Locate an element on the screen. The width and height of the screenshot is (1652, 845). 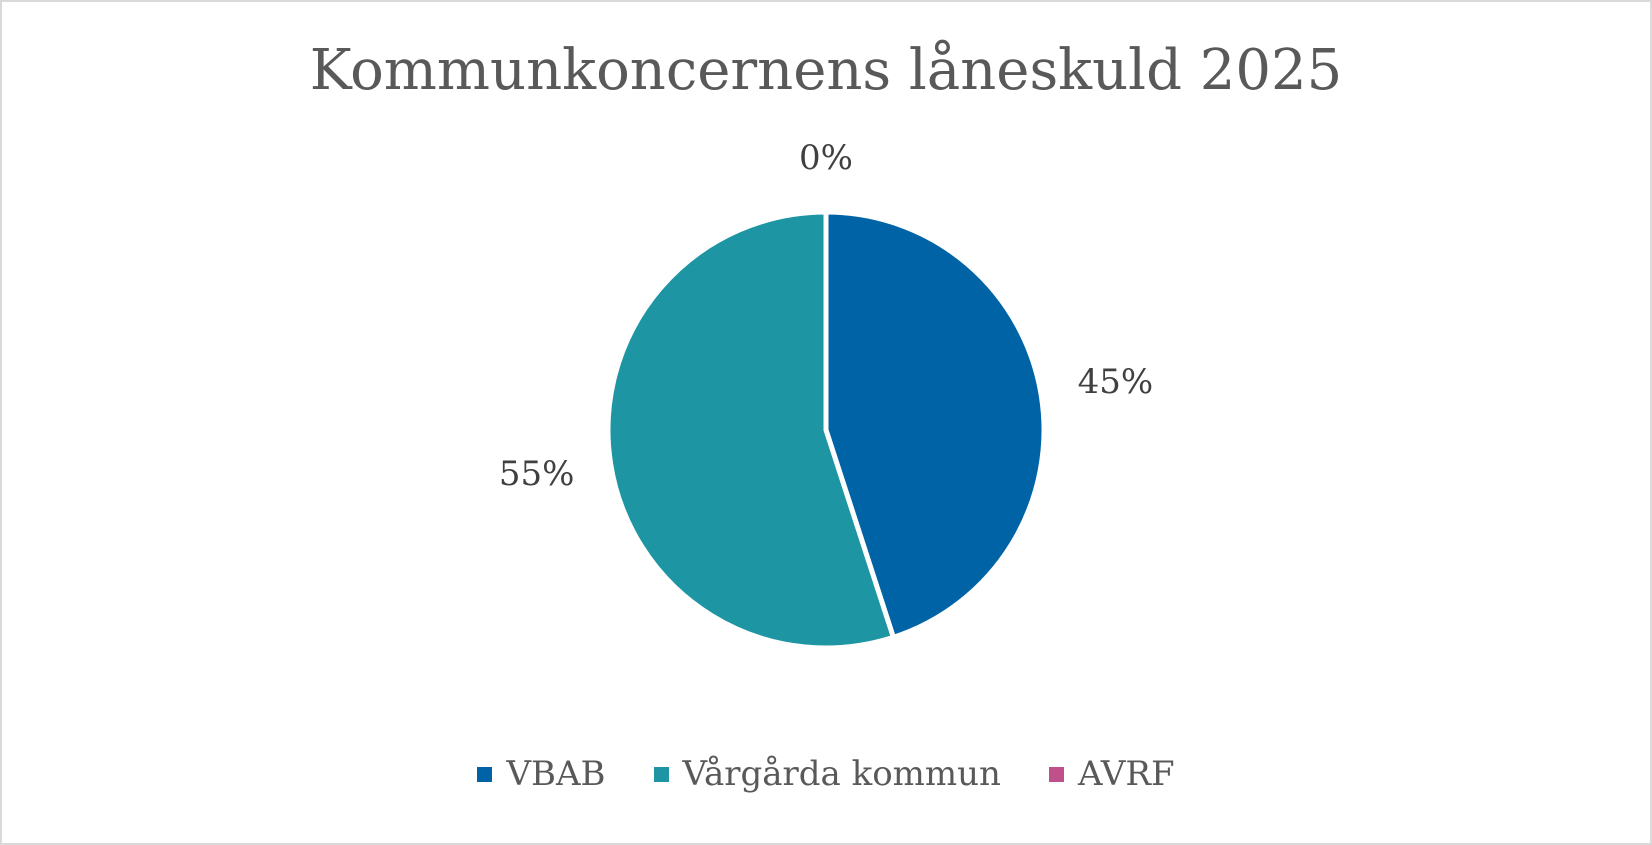
data-label-vargarda-kommun: 55% is located at coordinates (537, 474).